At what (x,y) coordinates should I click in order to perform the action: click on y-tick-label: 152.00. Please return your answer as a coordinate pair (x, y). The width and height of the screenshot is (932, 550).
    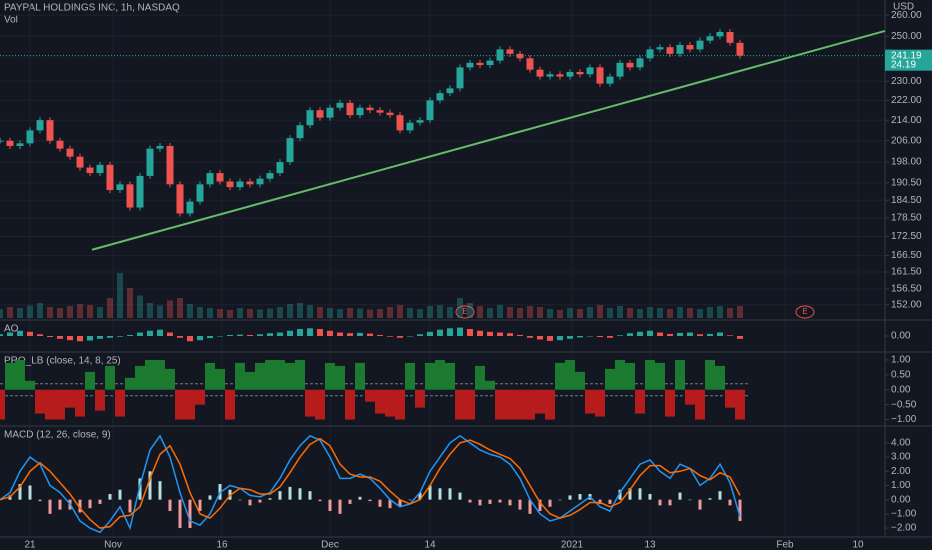
    Looking at the image, I should click on (906, 304).